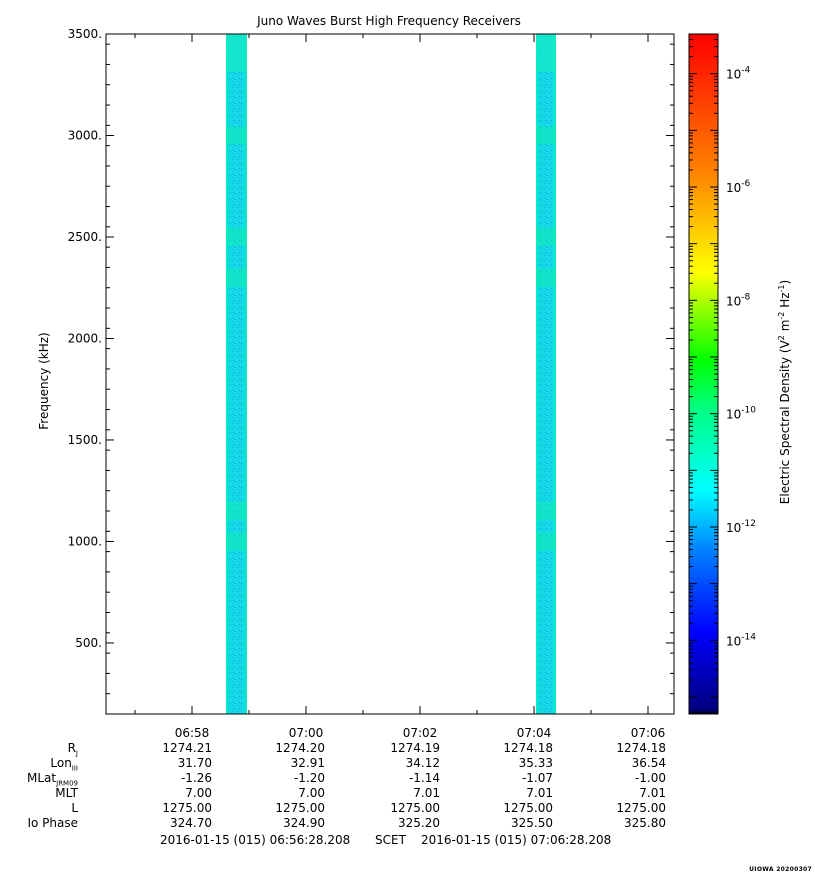  What do you see at coordinates (85, 338) in the screenshot?
I see `y-tick-label: 2000.` at bounding box center [85, 338].